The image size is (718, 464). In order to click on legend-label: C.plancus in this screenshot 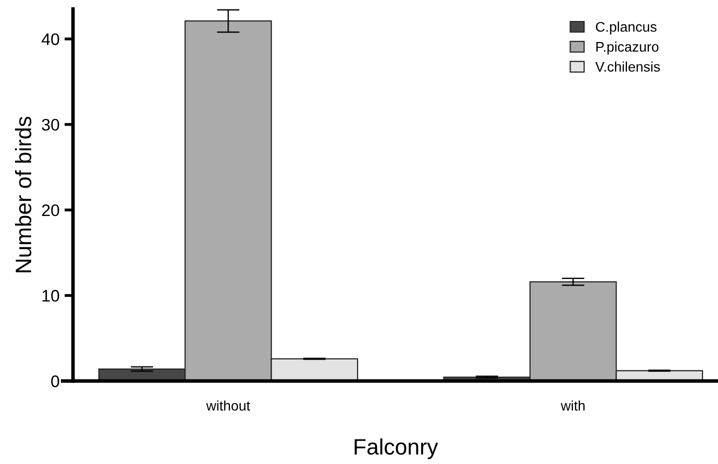, I will do `click(626, 28)`.